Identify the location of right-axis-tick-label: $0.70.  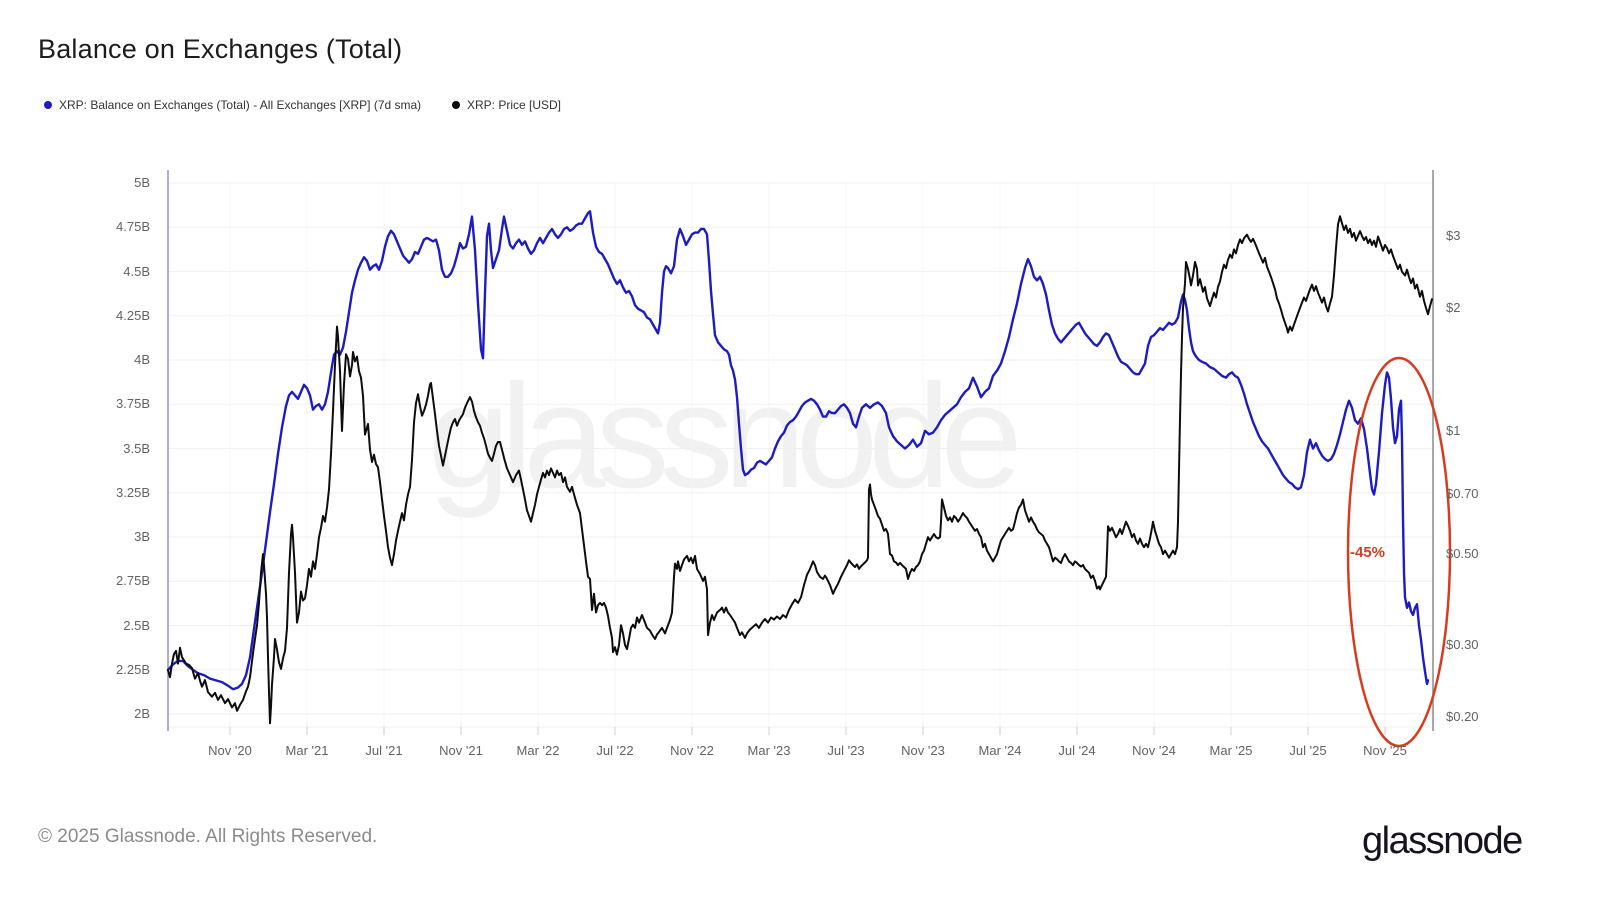
(1462, 494).